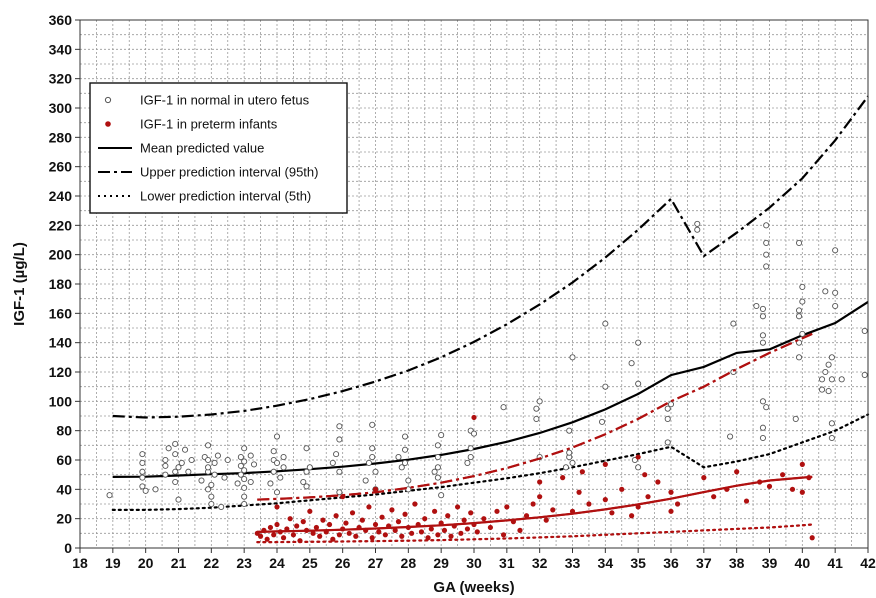 This screenshot has width=876, height=598. I want to click on y-tick-label: 40, so click(64, 489).